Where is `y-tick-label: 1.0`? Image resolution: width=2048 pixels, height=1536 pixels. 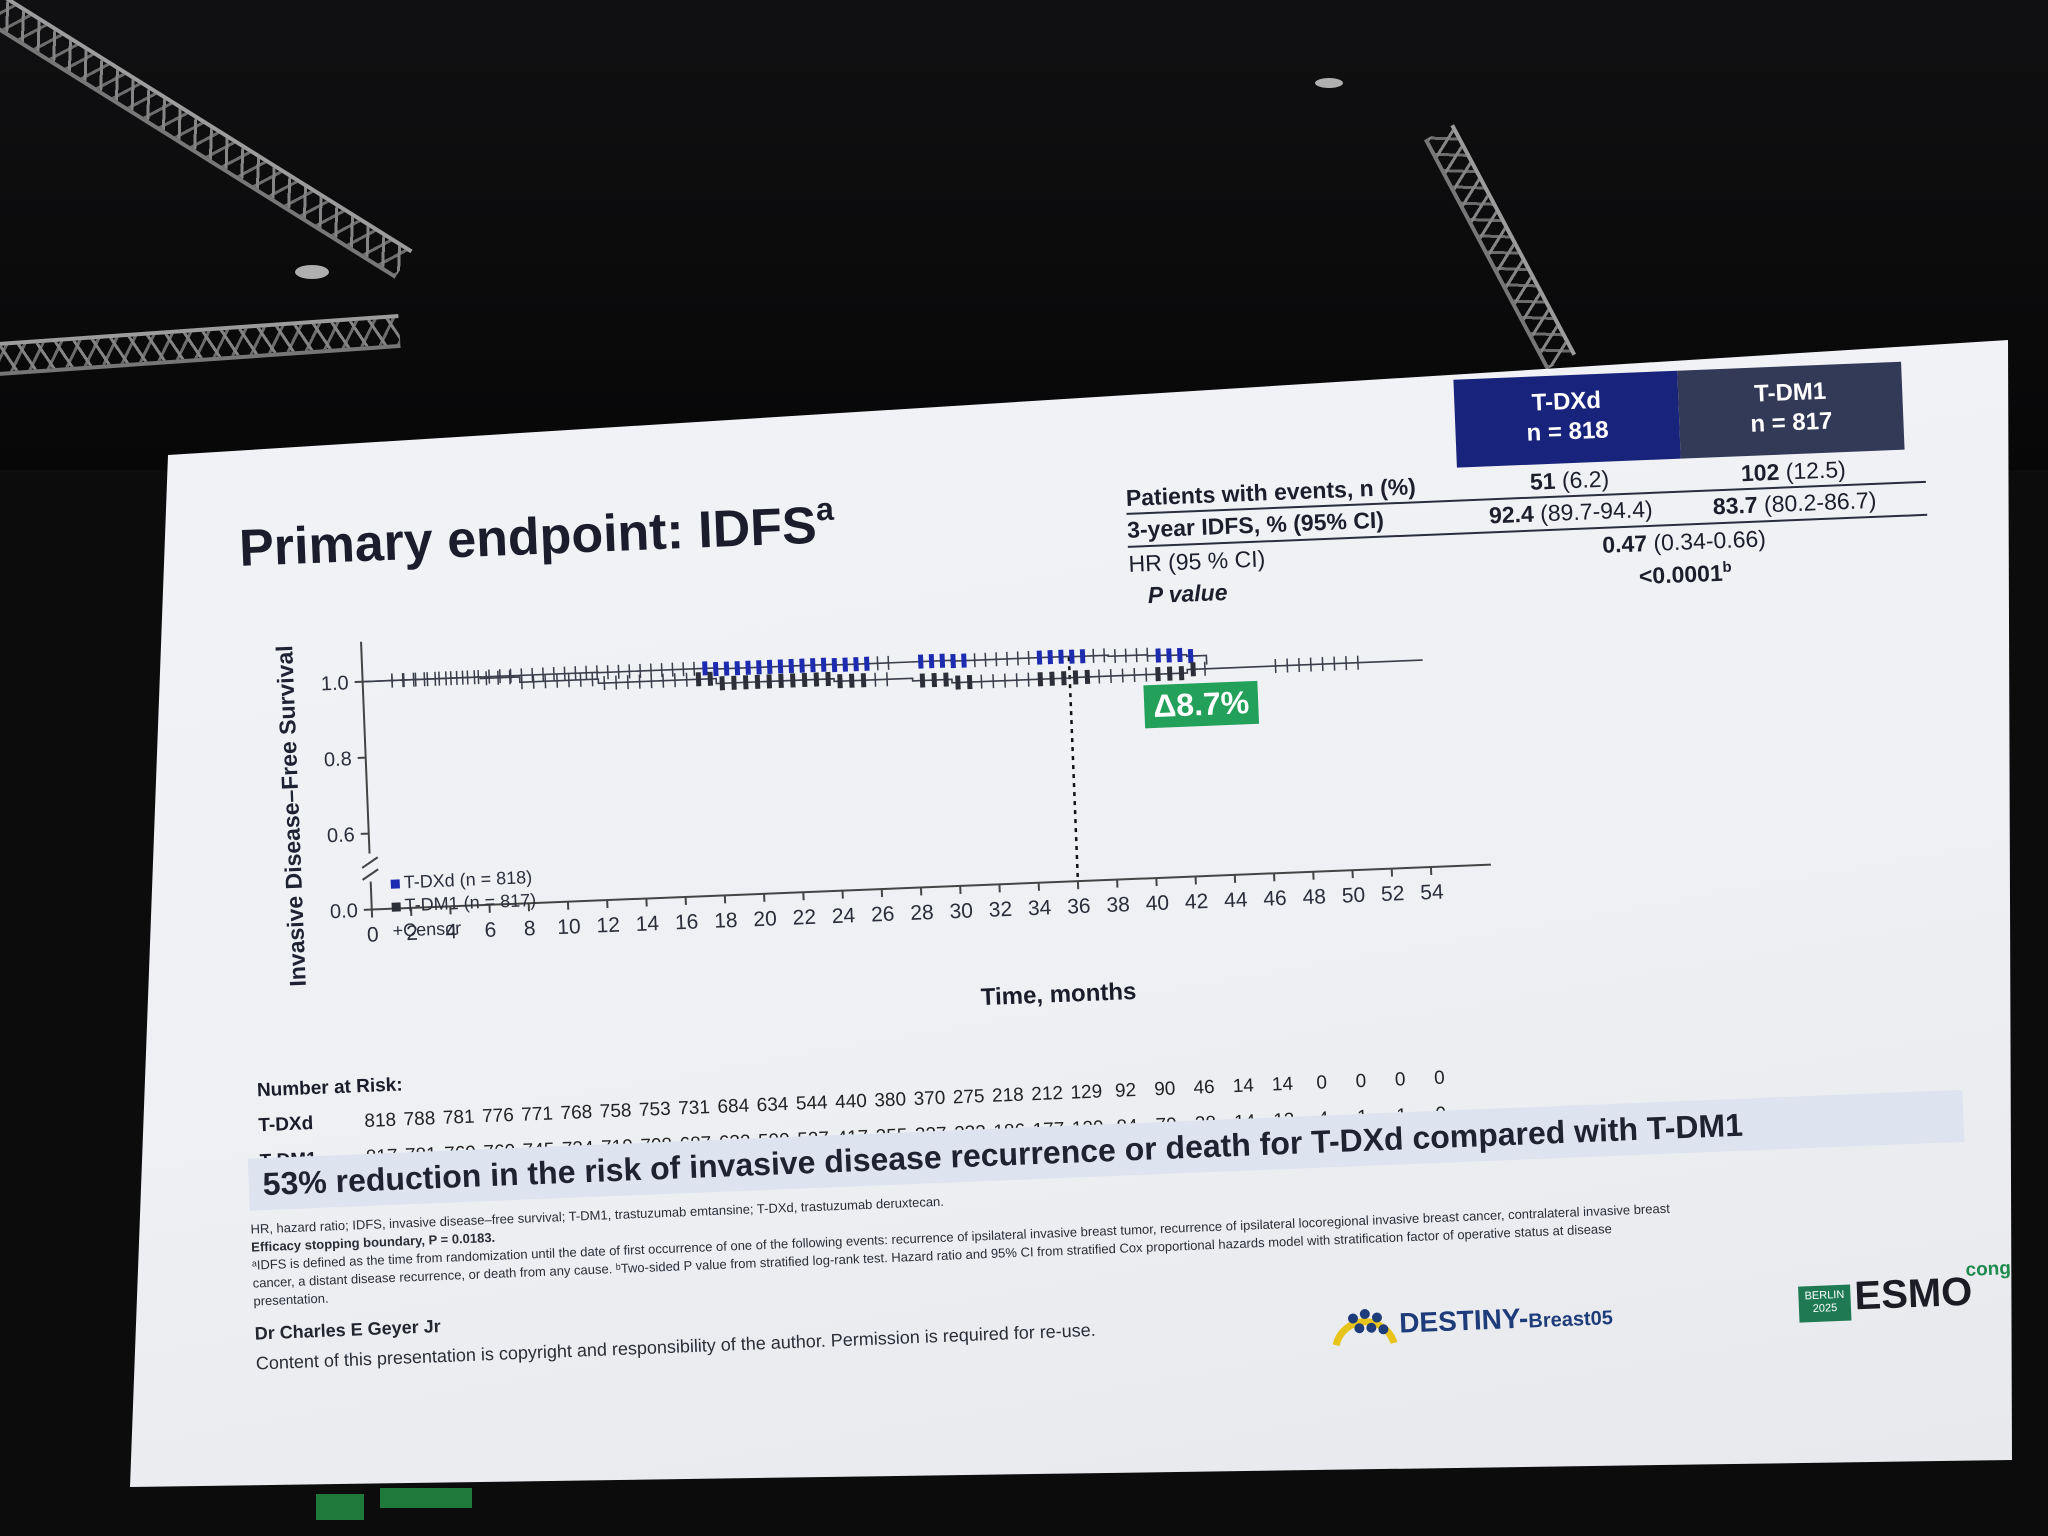 y-tick-label: 1.0 is located at coordinates (334, 683).